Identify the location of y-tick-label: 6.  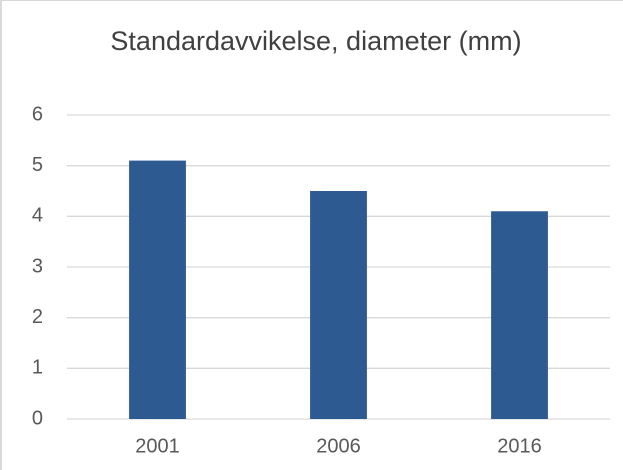
(37, 114).